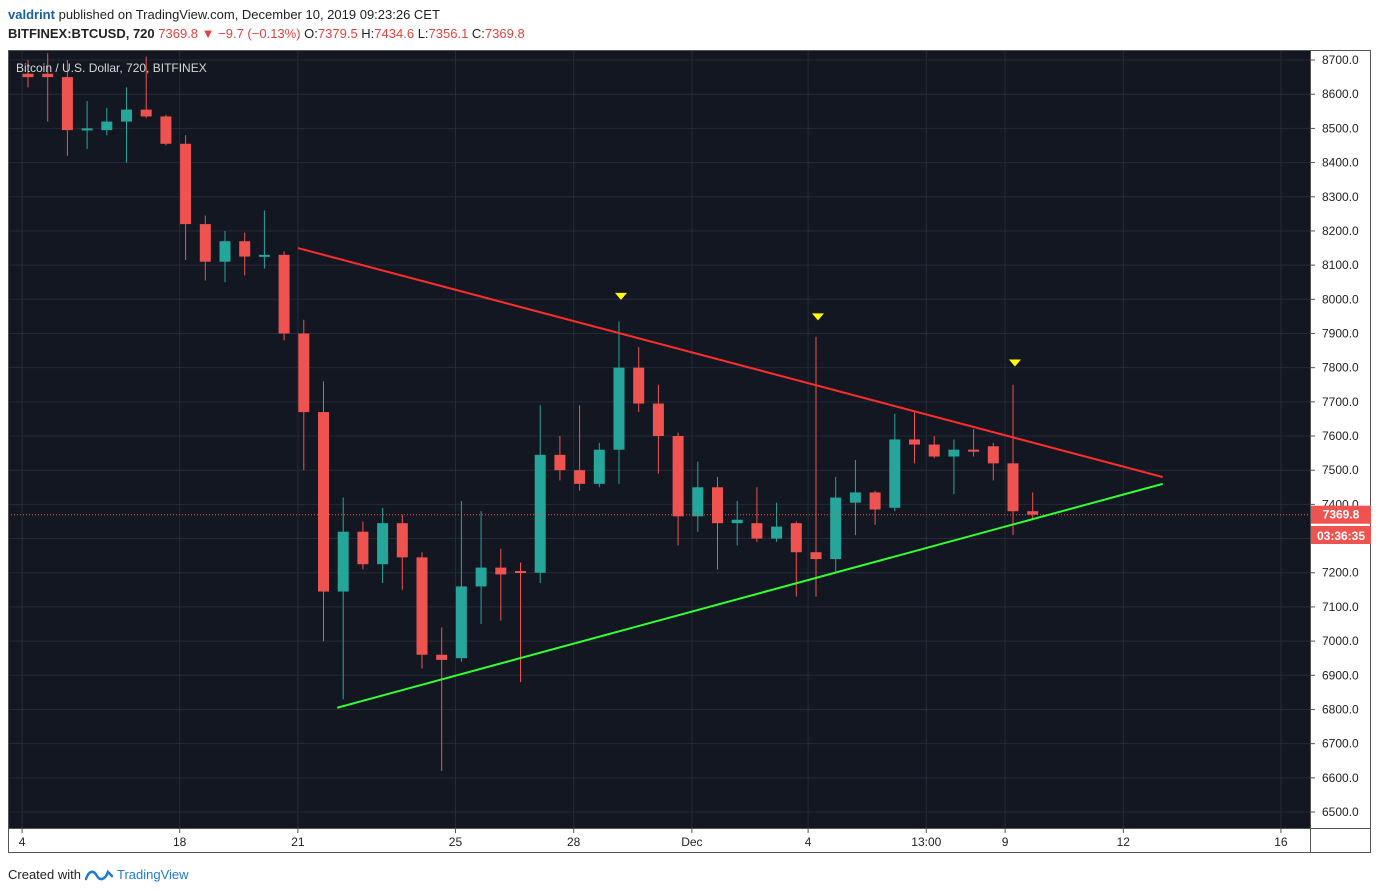  I want to click on price-tick-label: 8400.0, so click(1340, 163).